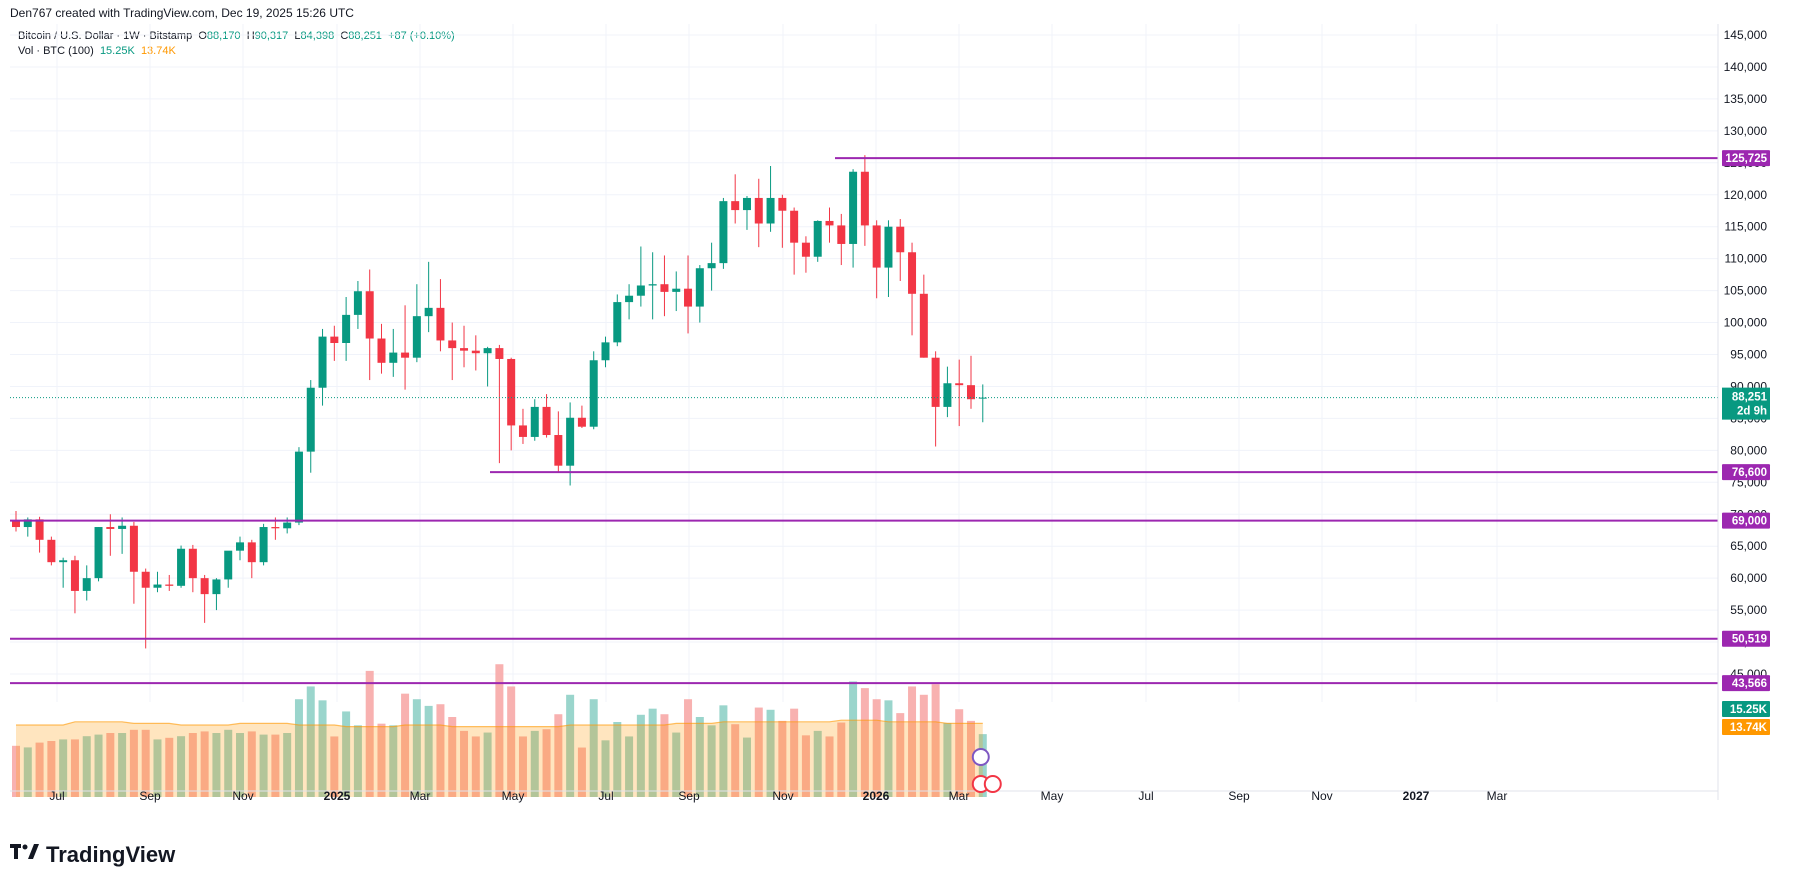 The height and width of the screenshot is (885, 1793). What do you see at coordinates (337, 796) in the screenshot?
I see `time-tick-label: 2025` at bounding box center [337, 796].